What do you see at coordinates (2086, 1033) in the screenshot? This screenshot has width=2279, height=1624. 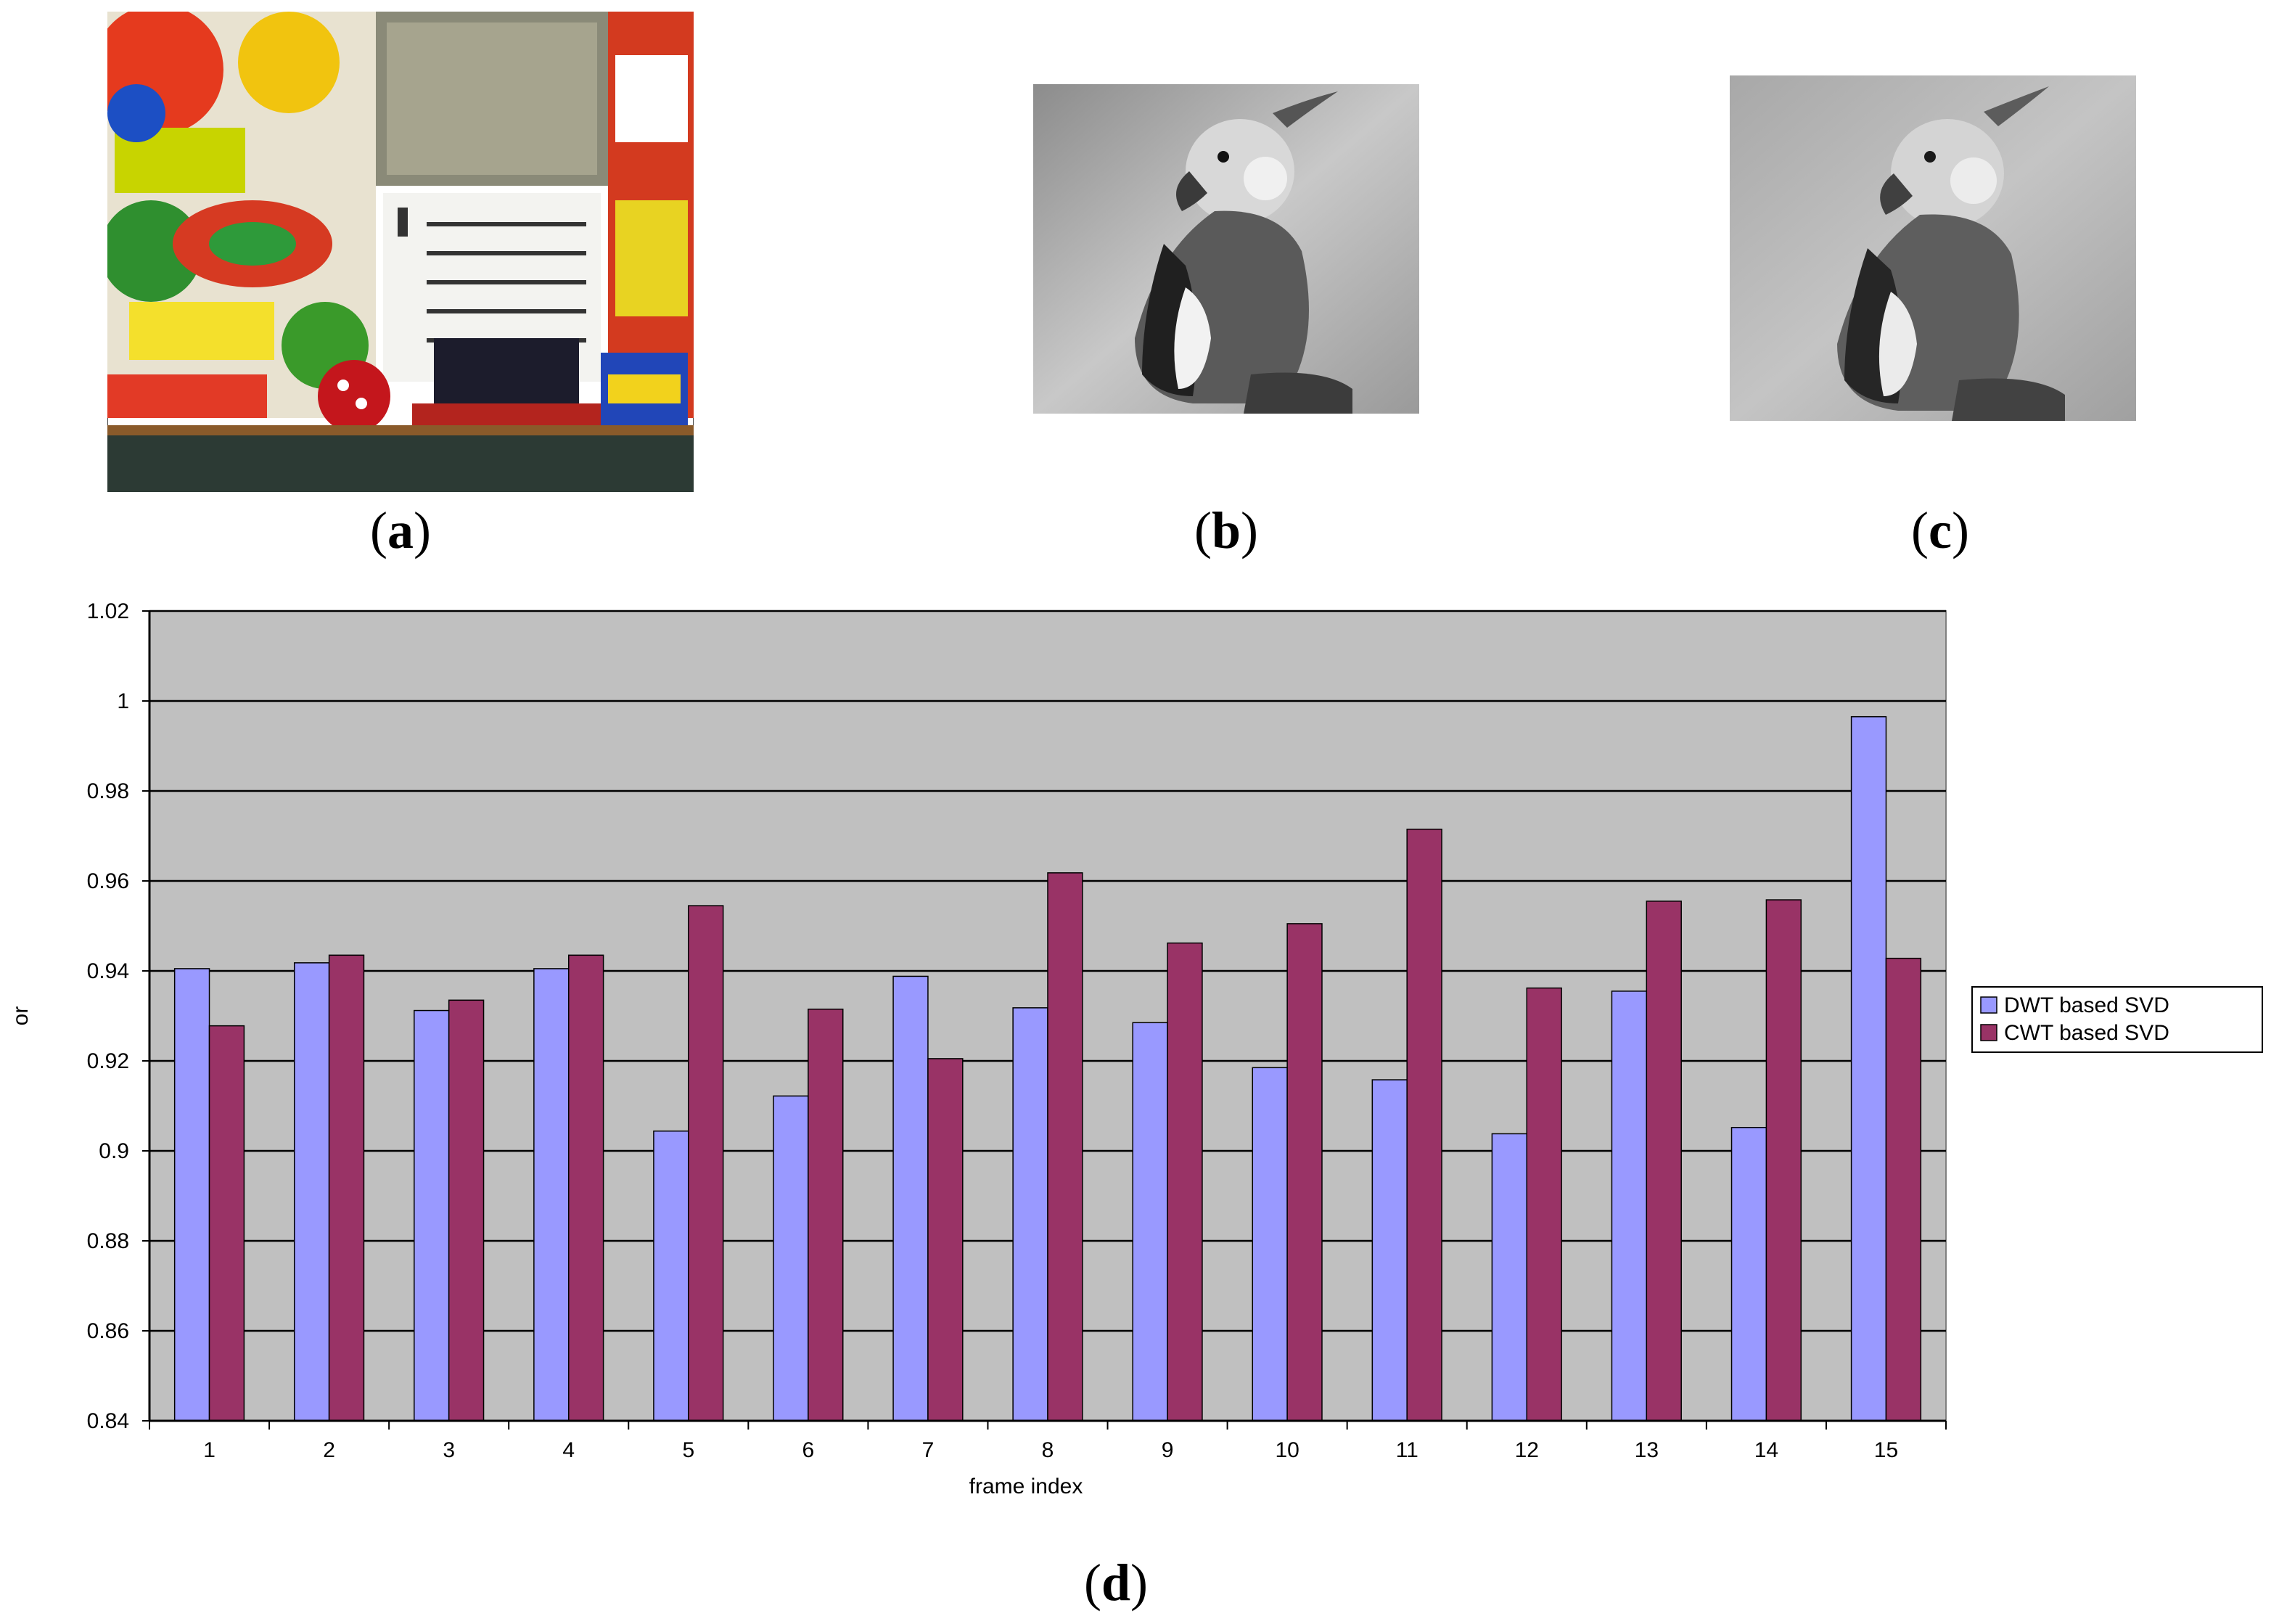 I see `legend-label-cwt: CWT based SVD` at bounding box center [2086, 1033].